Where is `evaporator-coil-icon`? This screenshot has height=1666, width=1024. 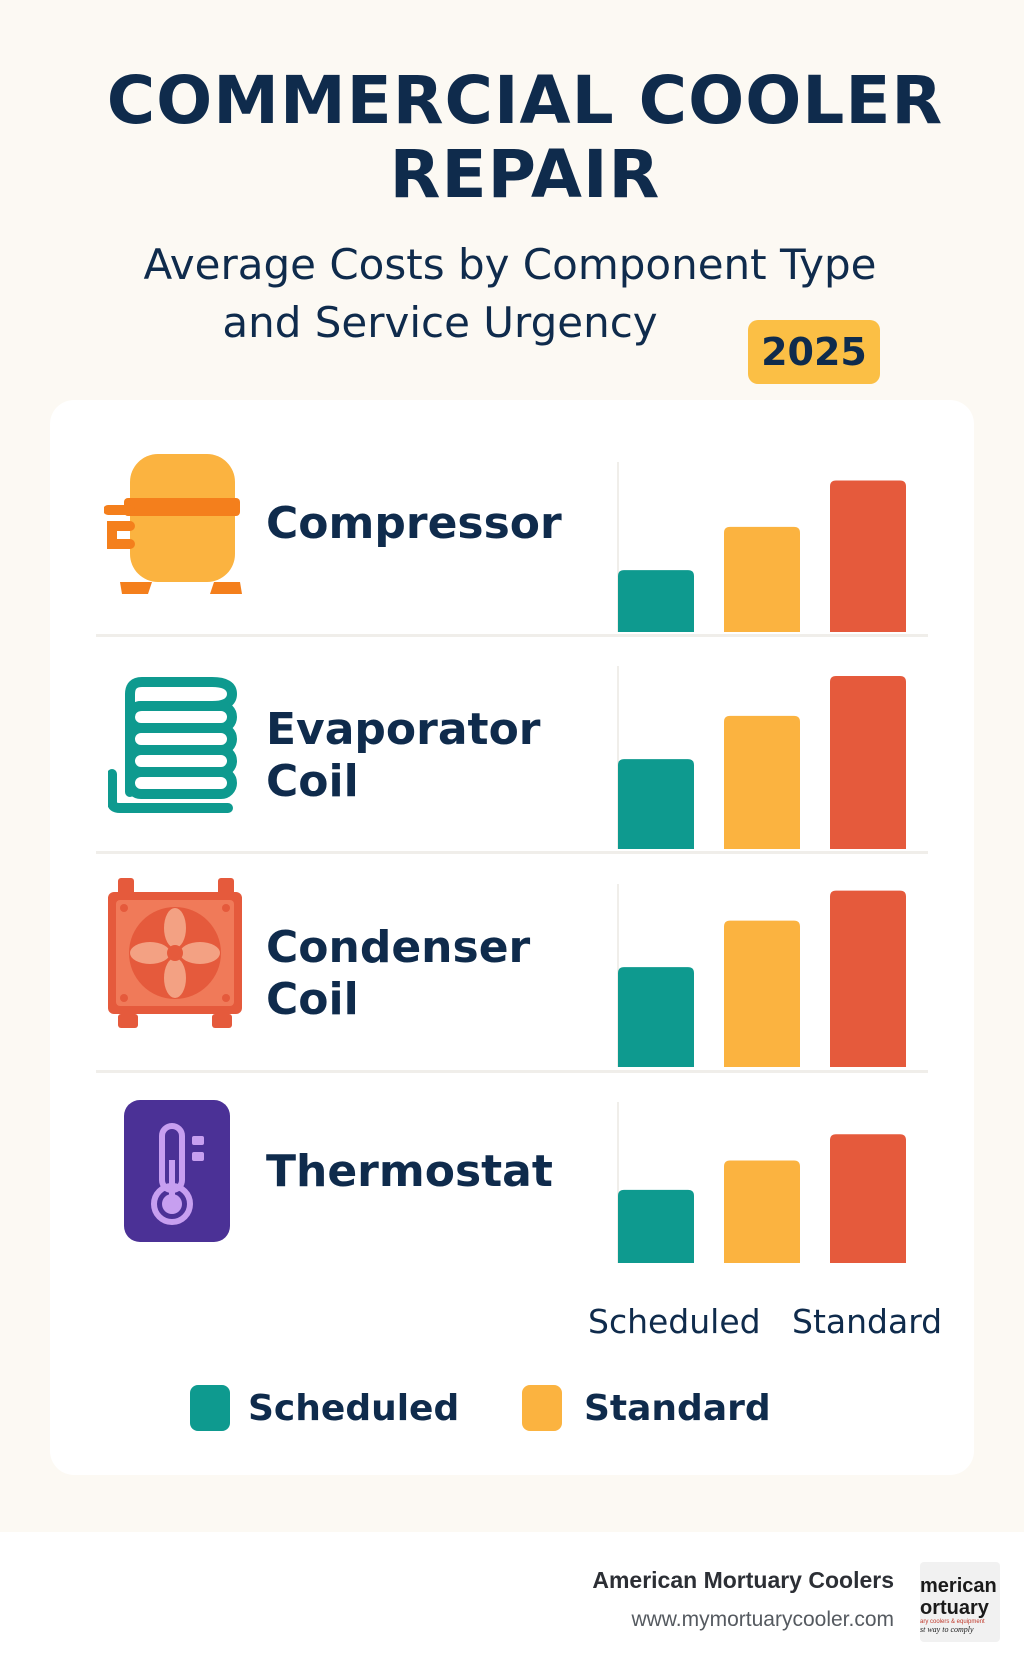 evaporator-coil-icon is located at coordinates (173, 745).